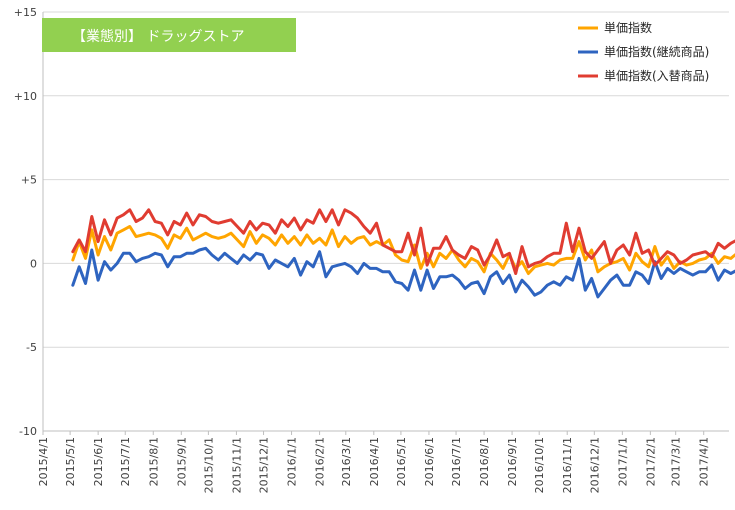 The height and width of the screenshot is (510, 735). Describe the element at coordinates (429, 461) in the screenshot. I see `x-tick-label: 2016/6/1` at that location.